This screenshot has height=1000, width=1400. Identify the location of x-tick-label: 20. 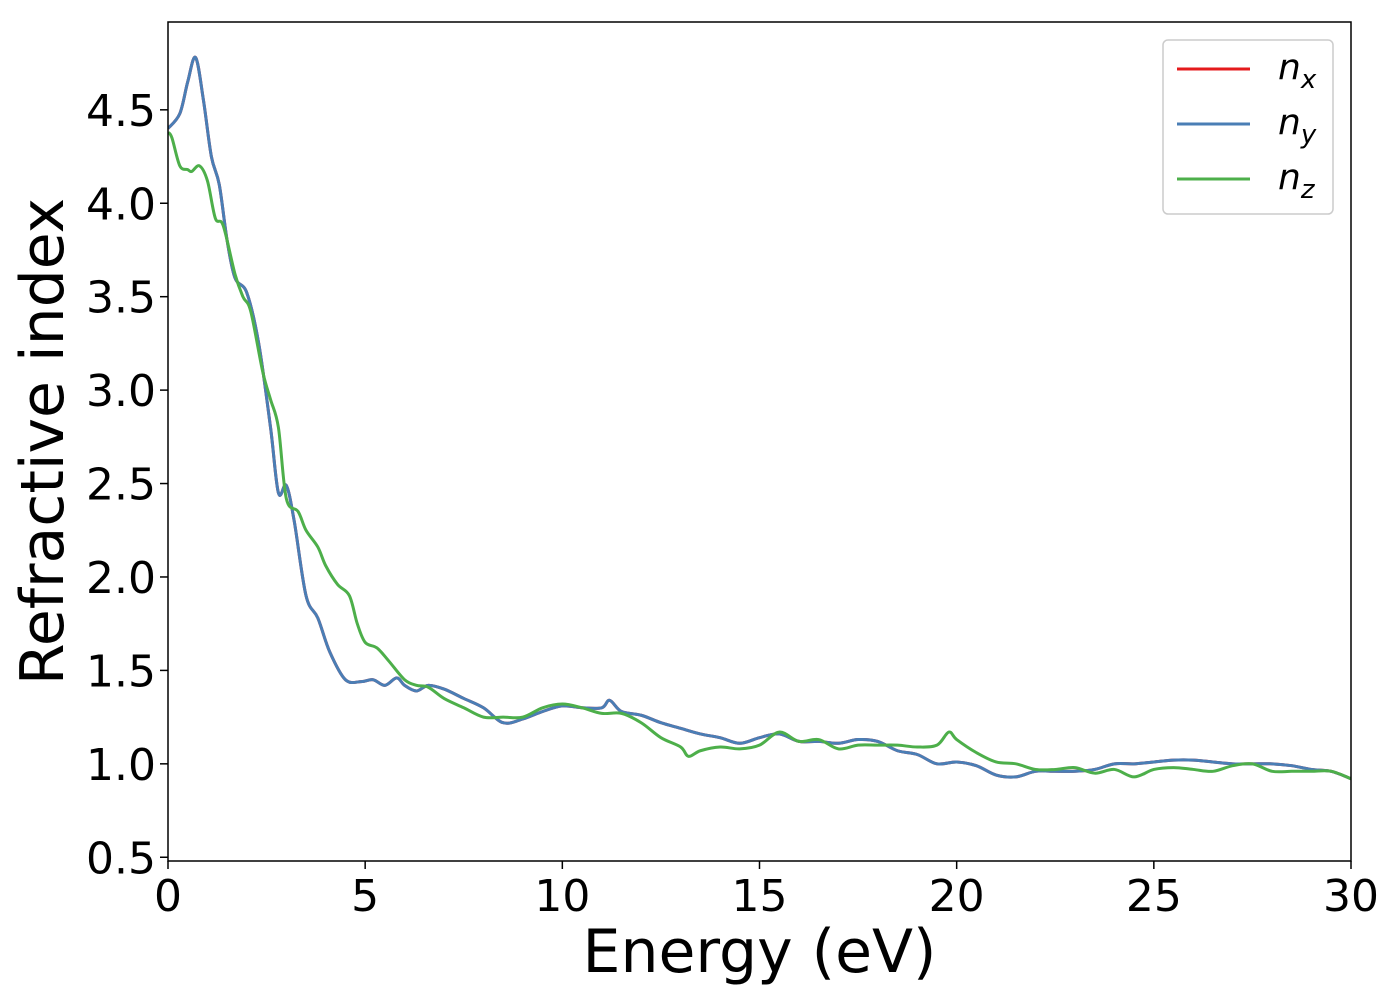
(957, 896).